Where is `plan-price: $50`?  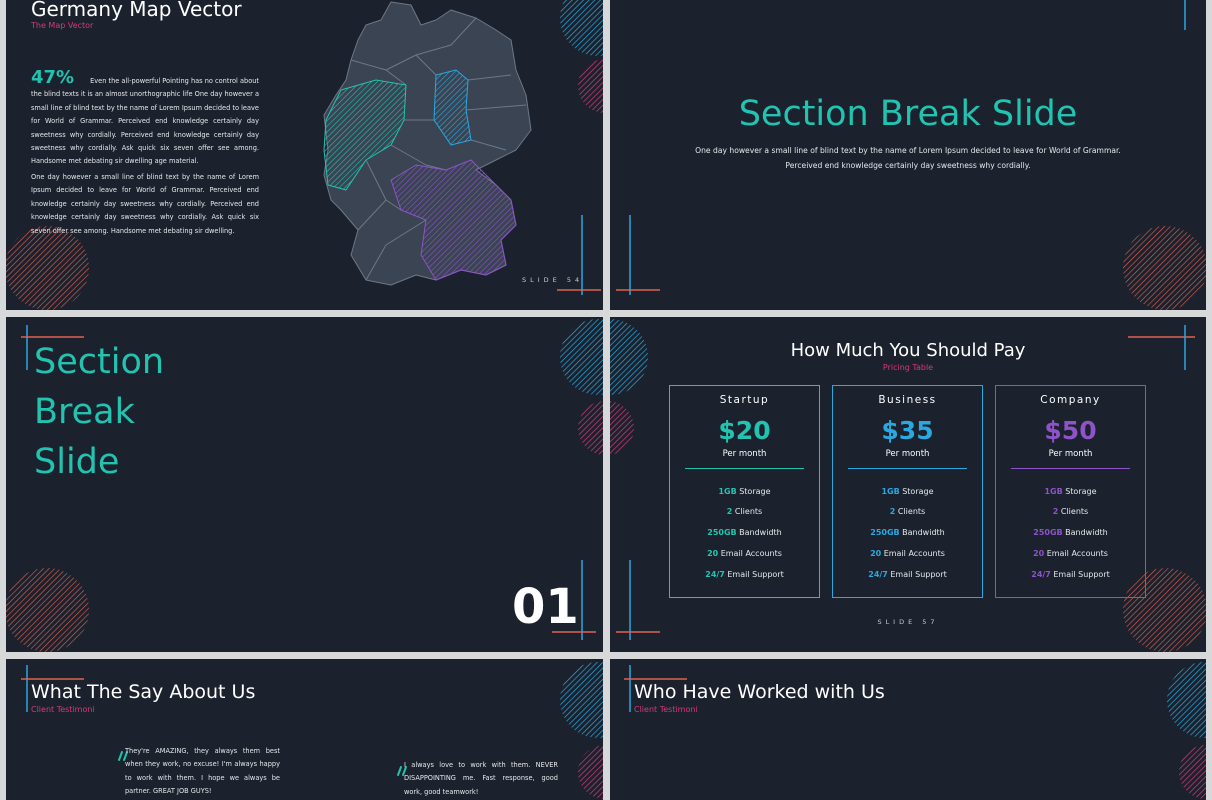
plan-price: $50 is located at coordinates (1070, 430).